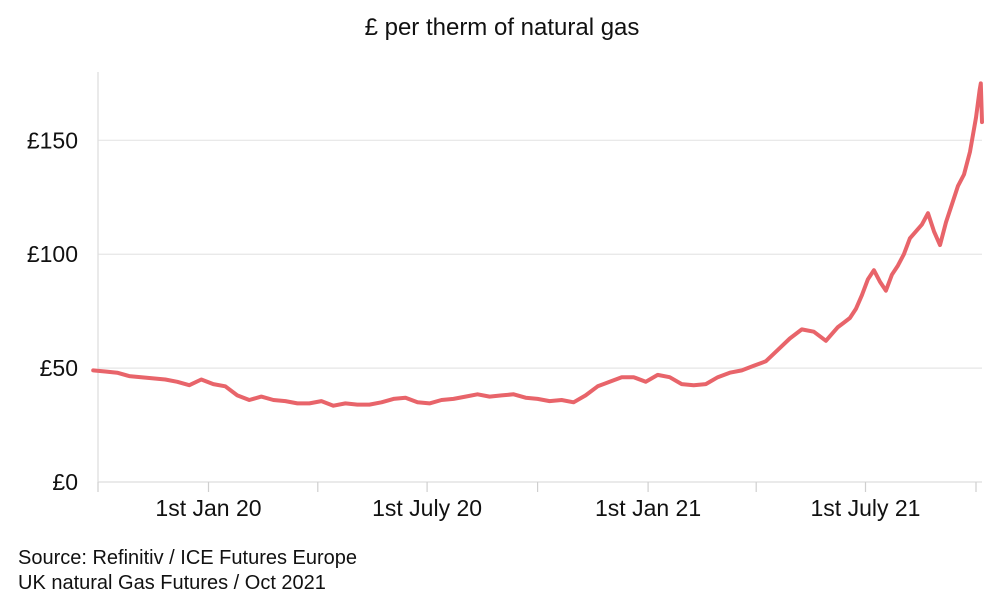  Describe the element at coordinates (427, 508) in the screenshot. I see `x-tick-label: 1st July 20` at that location.